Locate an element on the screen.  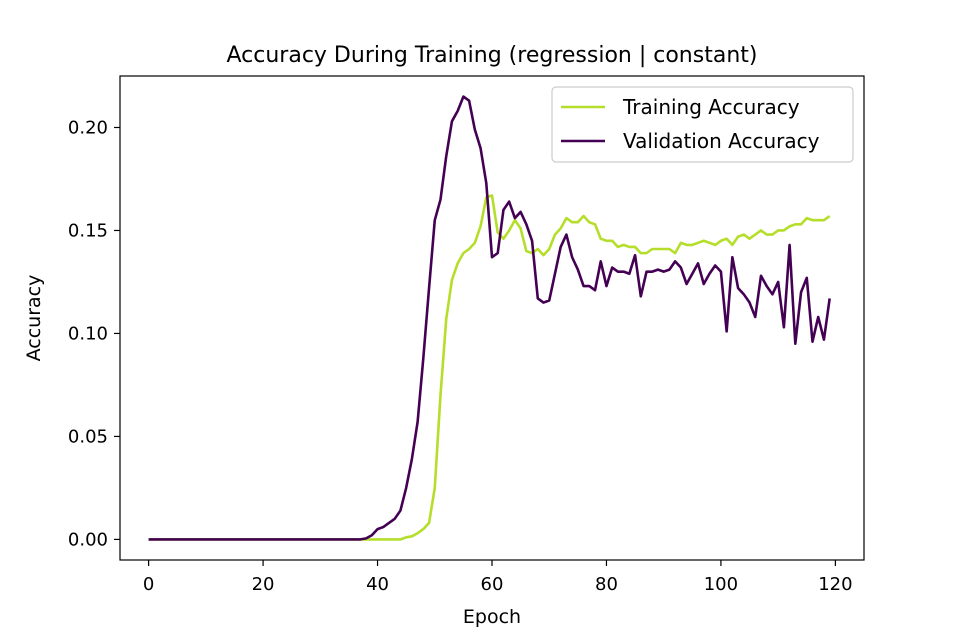
y-tick-label: 0.05 is located at coordinates (88, 436).